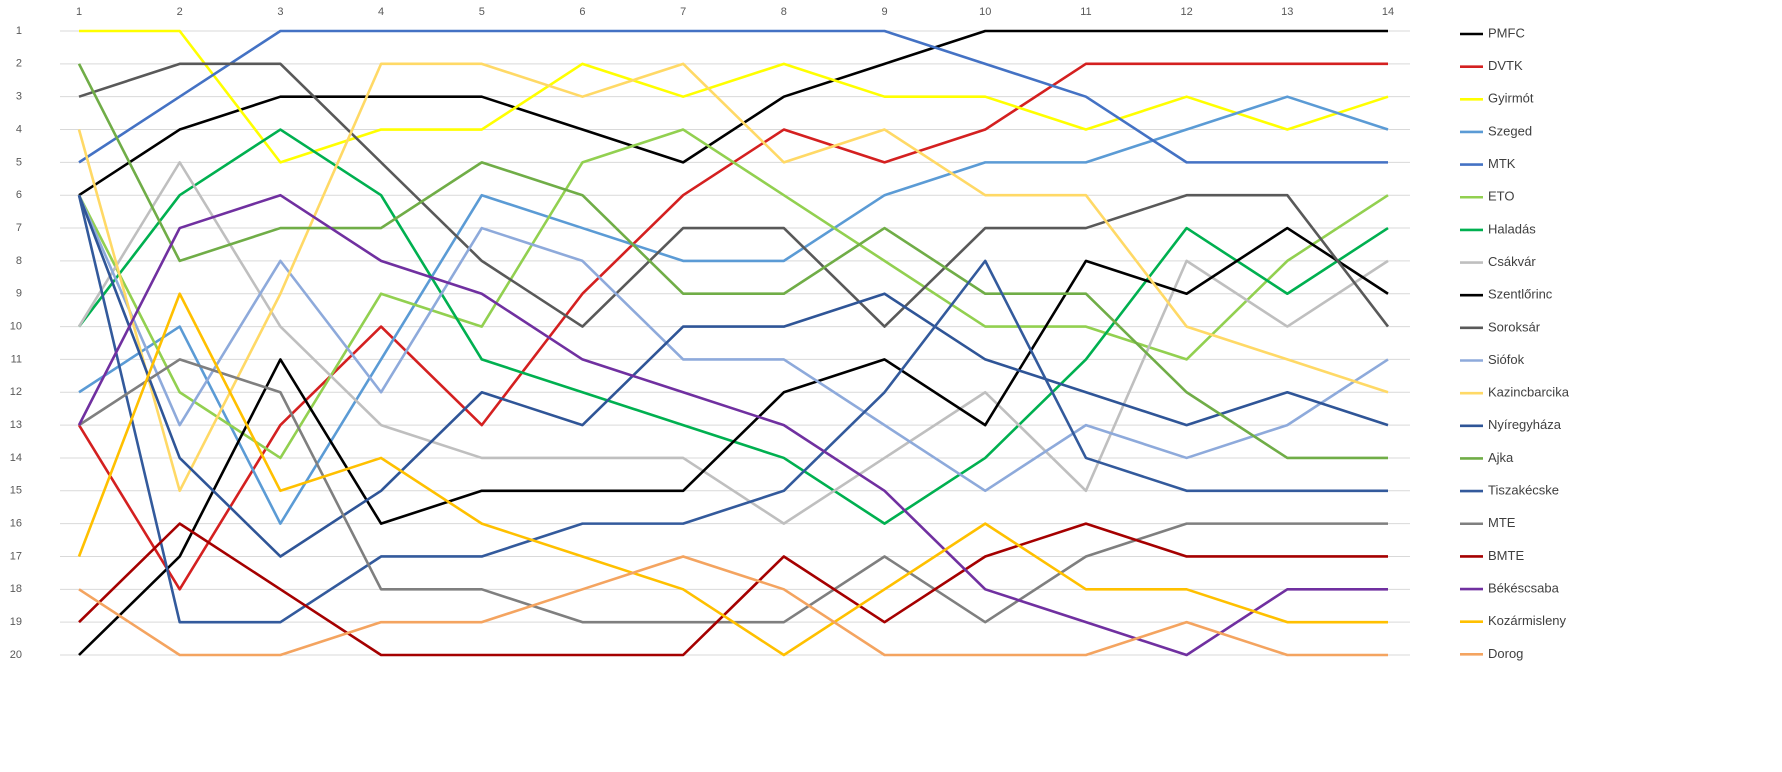  Describe the element at coordinates (16, 622) in the screenshot. I see `y-tick-label: 19` at that location.